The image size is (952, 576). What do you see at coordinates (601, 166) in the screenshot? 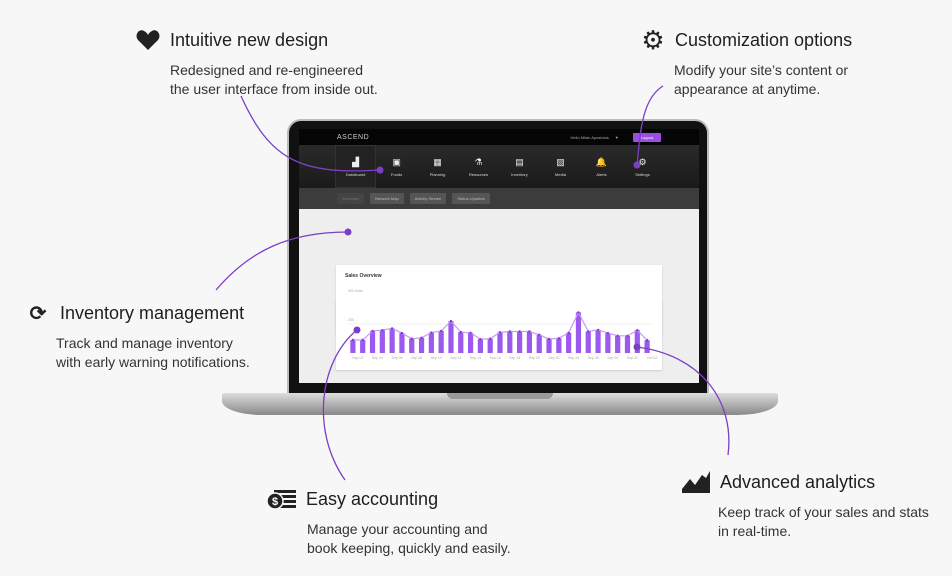
I see `nav-item-alerts: 🔔 Alerts` at bounding box center [601, 166].